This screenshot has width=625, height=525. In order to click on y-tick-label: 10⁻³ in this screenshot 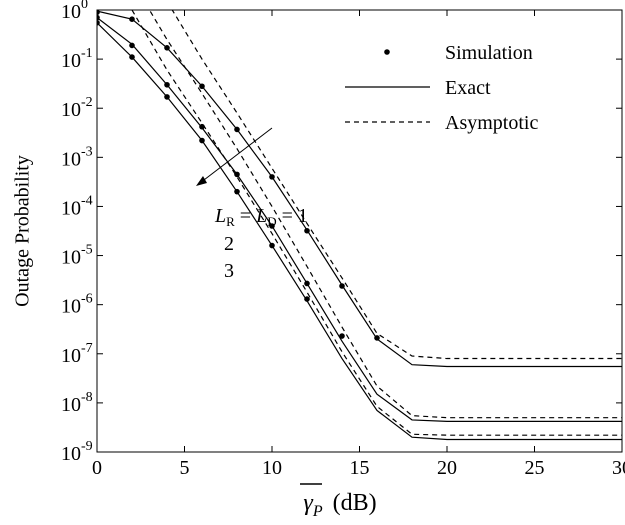, I will do `click(77, 157)`.